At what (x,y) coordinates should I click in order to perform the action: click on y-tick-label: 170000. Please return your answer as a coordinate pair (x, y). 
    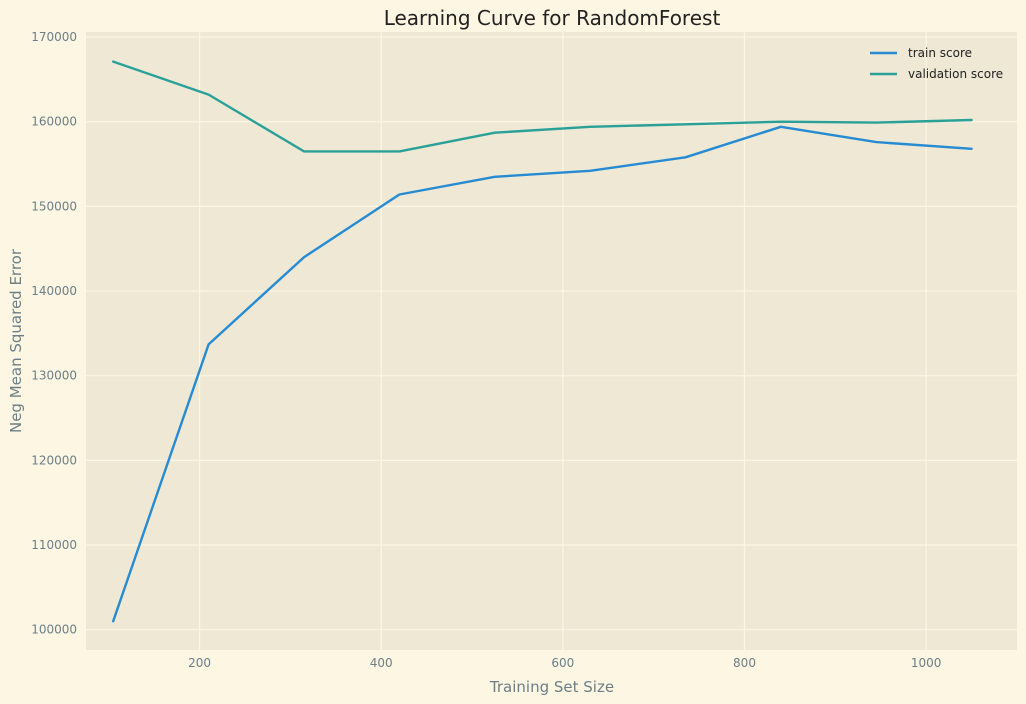
    Looking at the image, I should click on (54, 37).